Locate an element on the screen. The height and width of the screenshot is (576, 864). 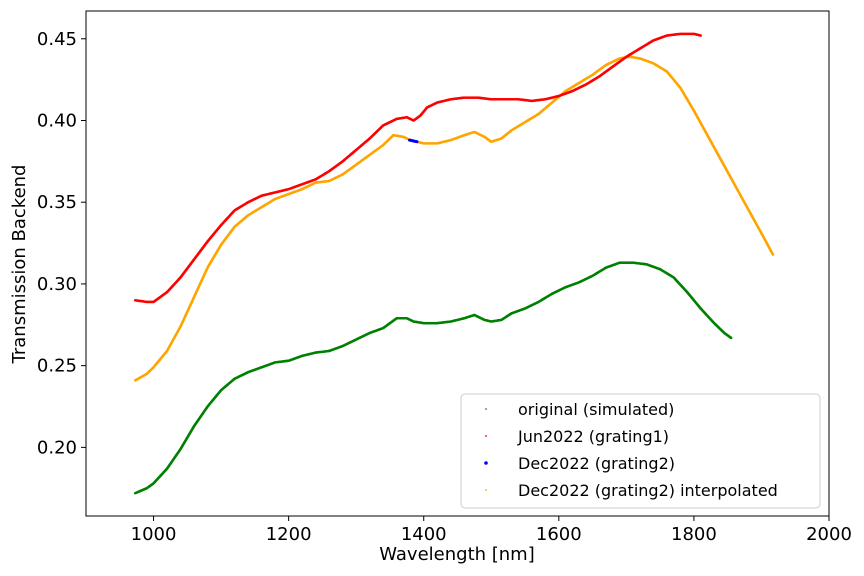
y-tick-label: 0.40 is located at coordinates (57, 120).